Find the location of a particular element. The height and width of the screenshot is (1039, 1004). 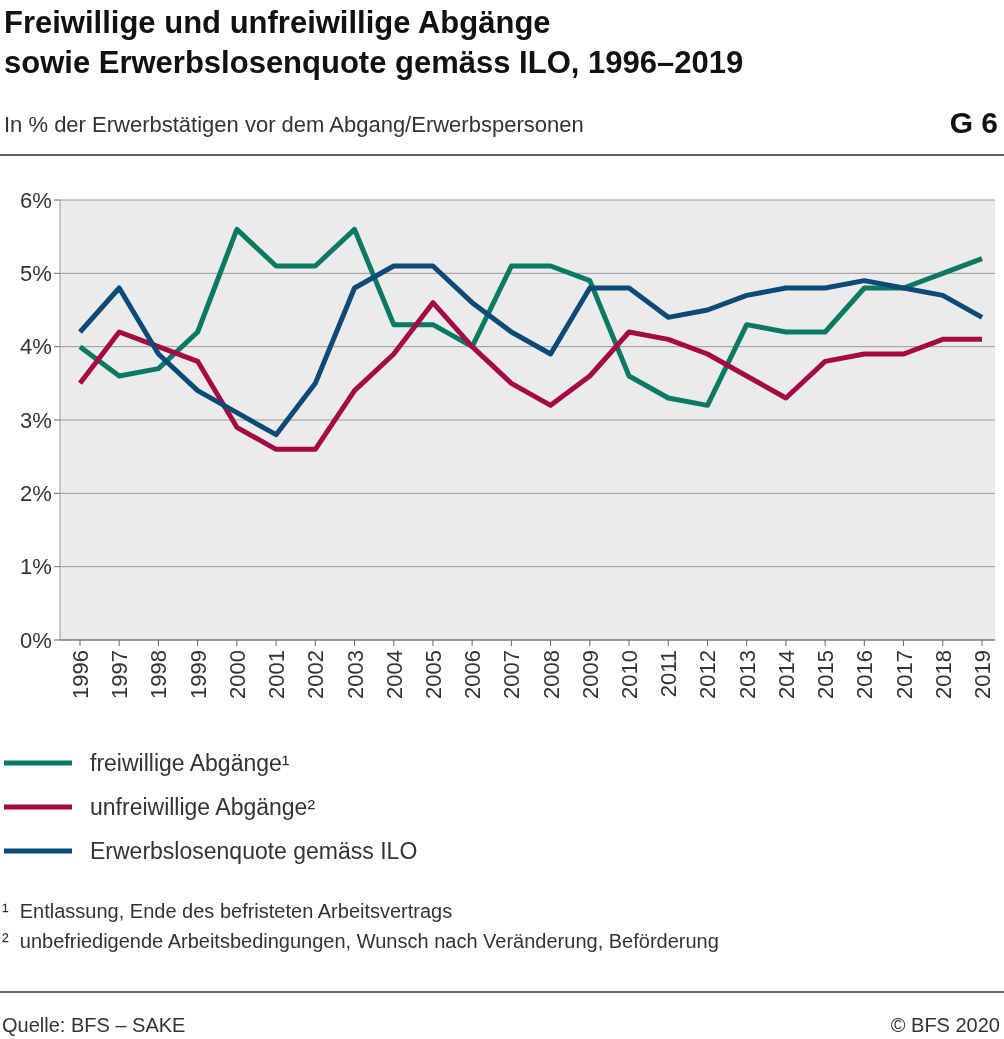

x-tick-label: 2009 is located at coordinates (590, 674).